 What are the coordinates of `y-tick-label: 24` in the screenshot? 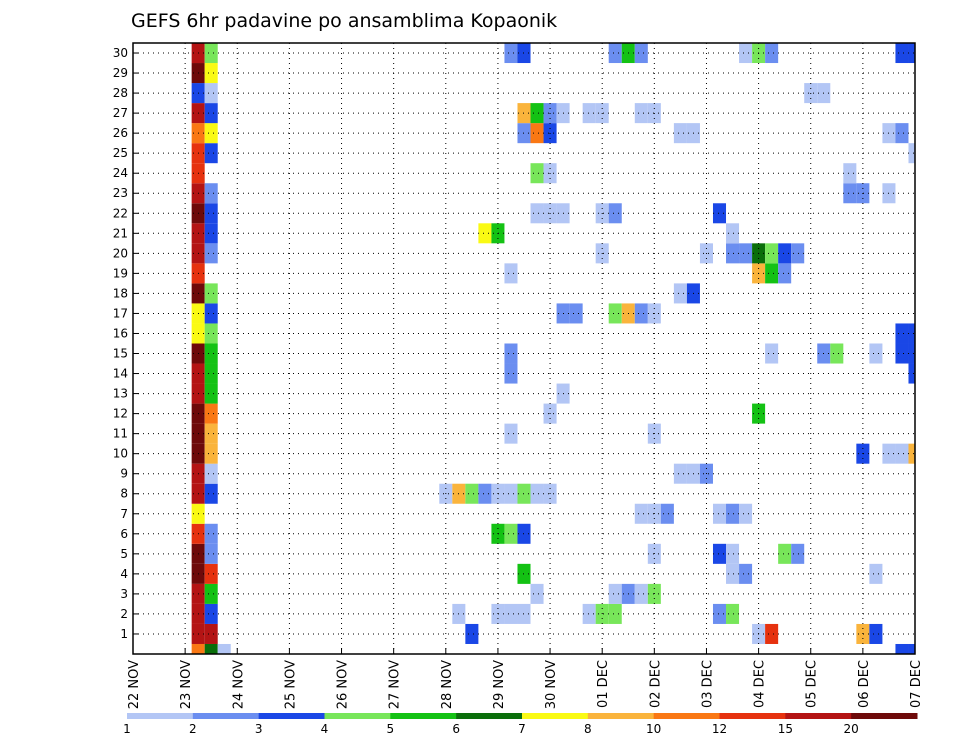 It's located at (120, 173).